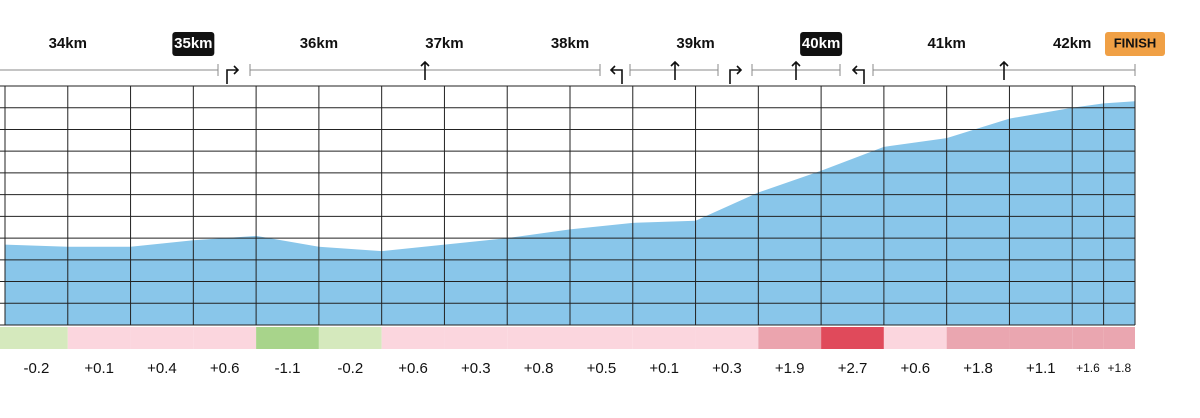 This screenshot has width=1200, height=418. I want to click on turn-arrows, so click(617, 72).